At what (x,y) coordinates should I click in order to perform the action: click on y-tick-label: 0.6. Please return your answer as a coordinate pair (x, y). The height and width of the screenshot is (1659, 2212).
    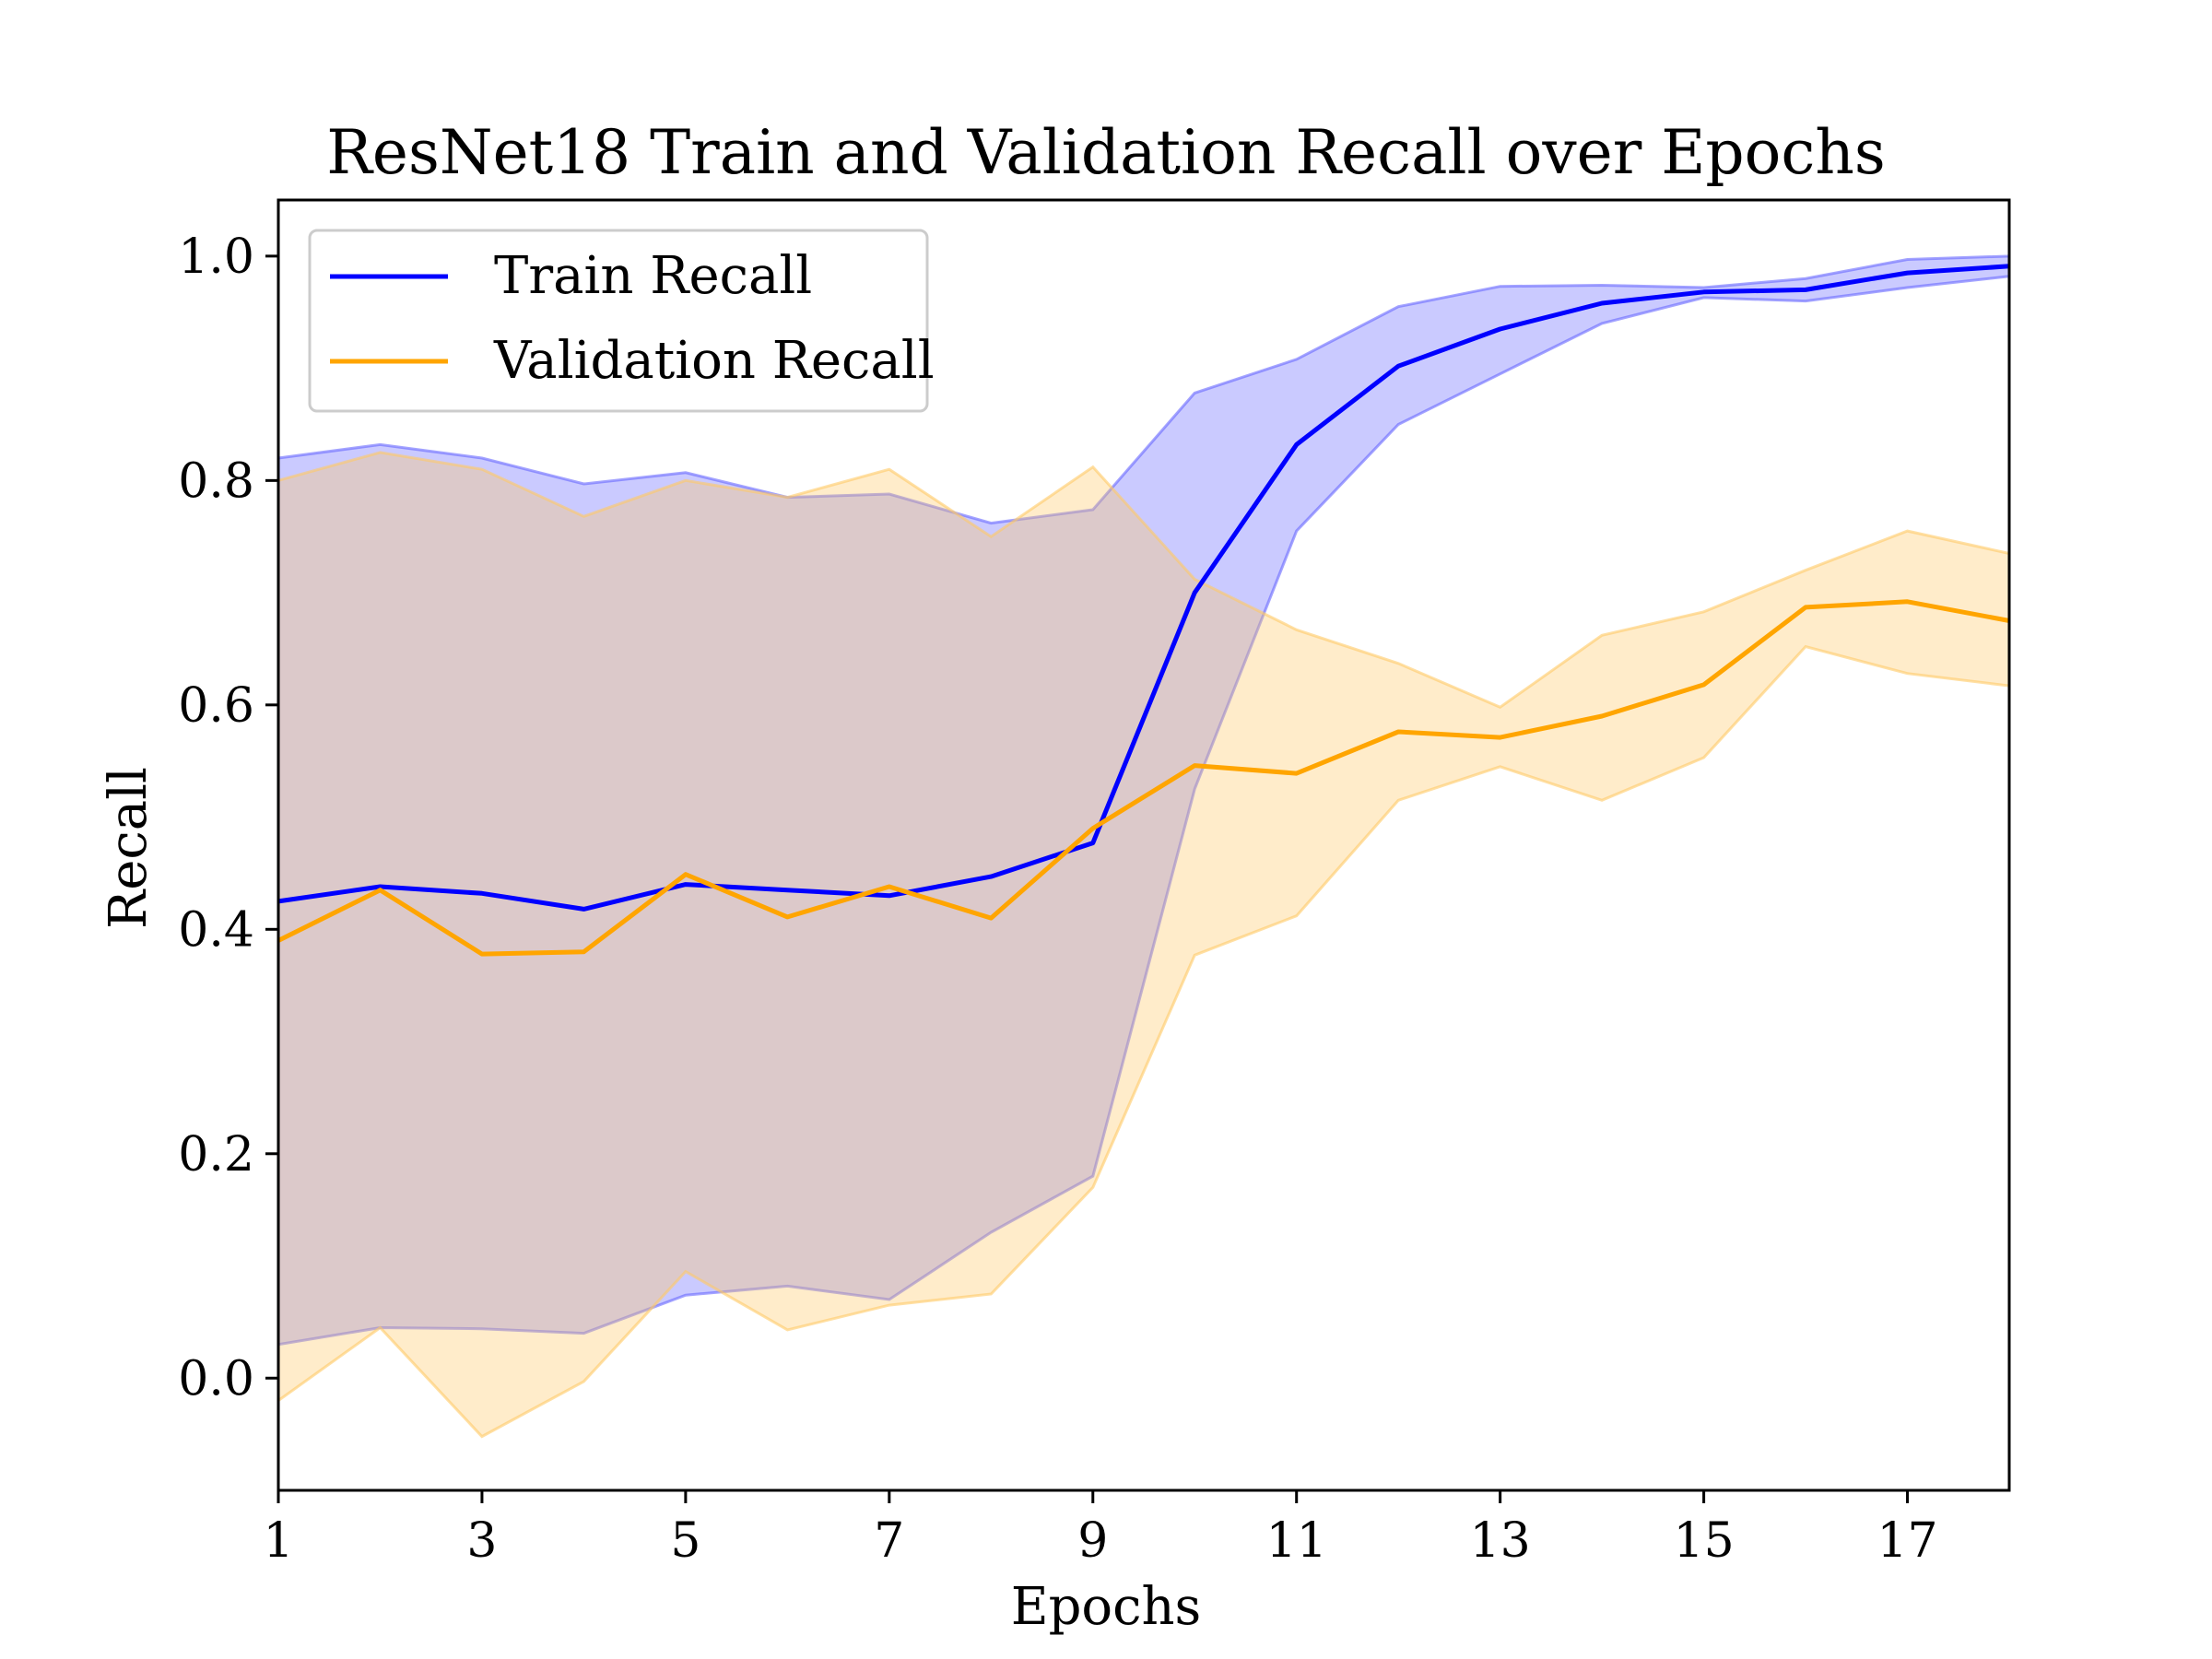
    Looking at the image, I should click on (216, 706).